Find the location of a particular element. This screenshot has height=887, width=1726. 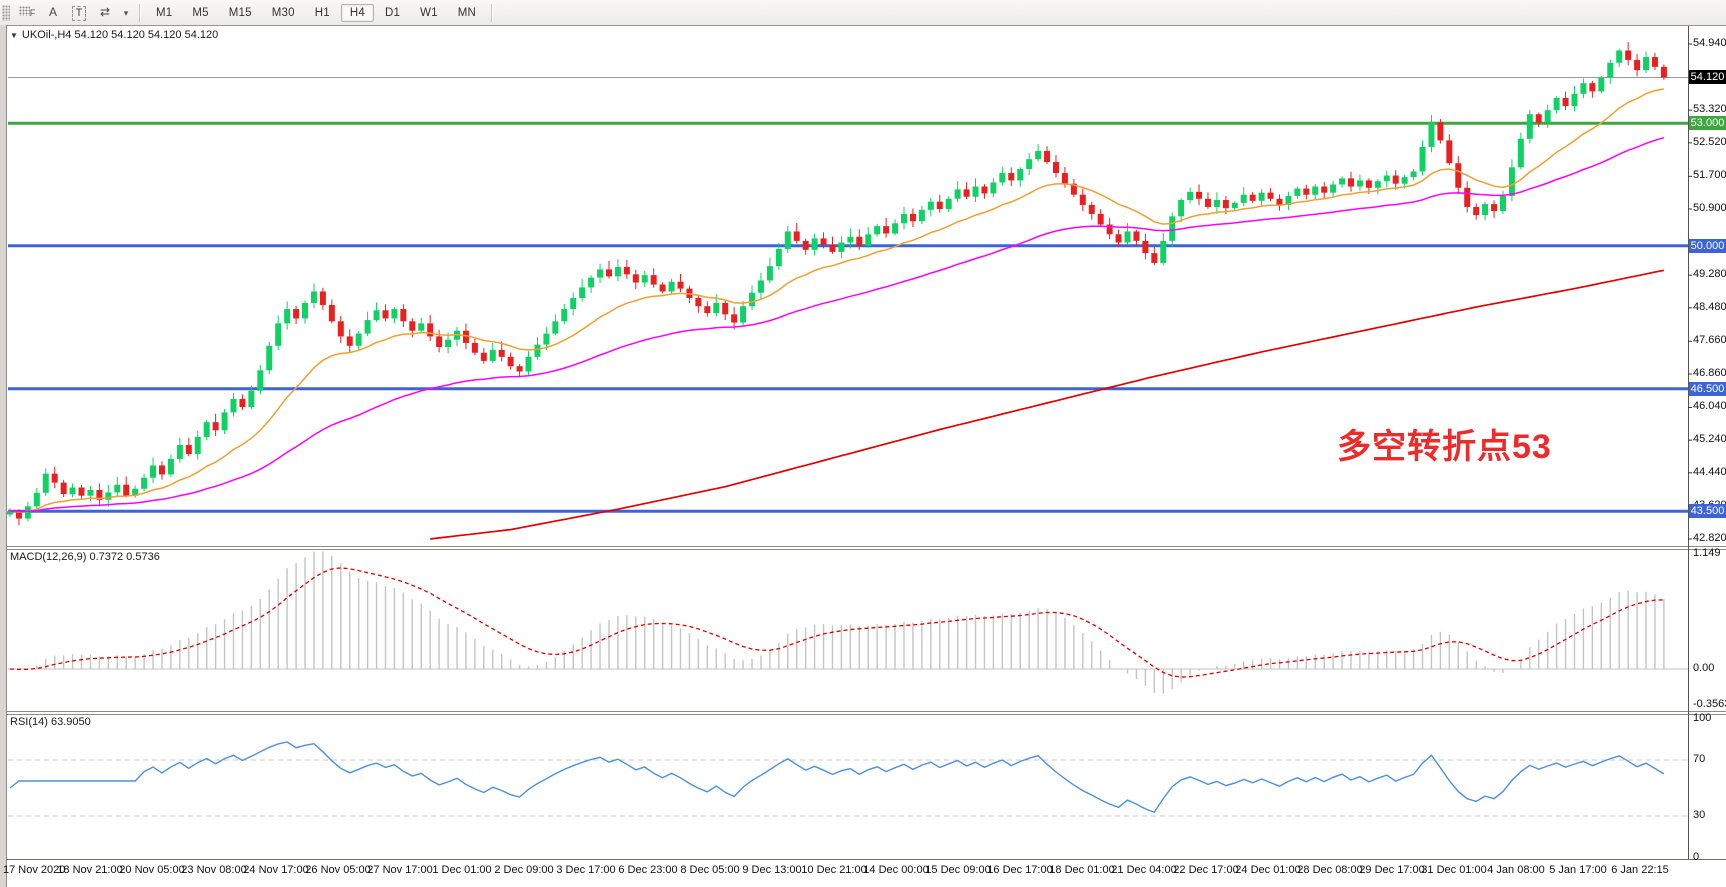

symbol-ohlc-line: ▼ UKOil-,H4 54.120 54.120 54.120 54.120 is located at coordinates (114, 35).